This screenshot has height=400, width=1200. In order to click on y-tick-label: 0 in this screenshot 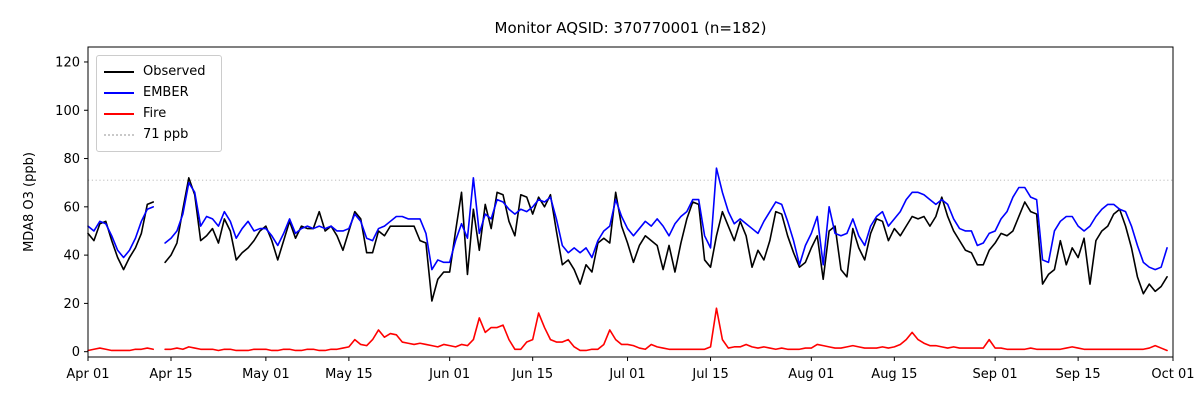, I will do `click(76, 352)`.